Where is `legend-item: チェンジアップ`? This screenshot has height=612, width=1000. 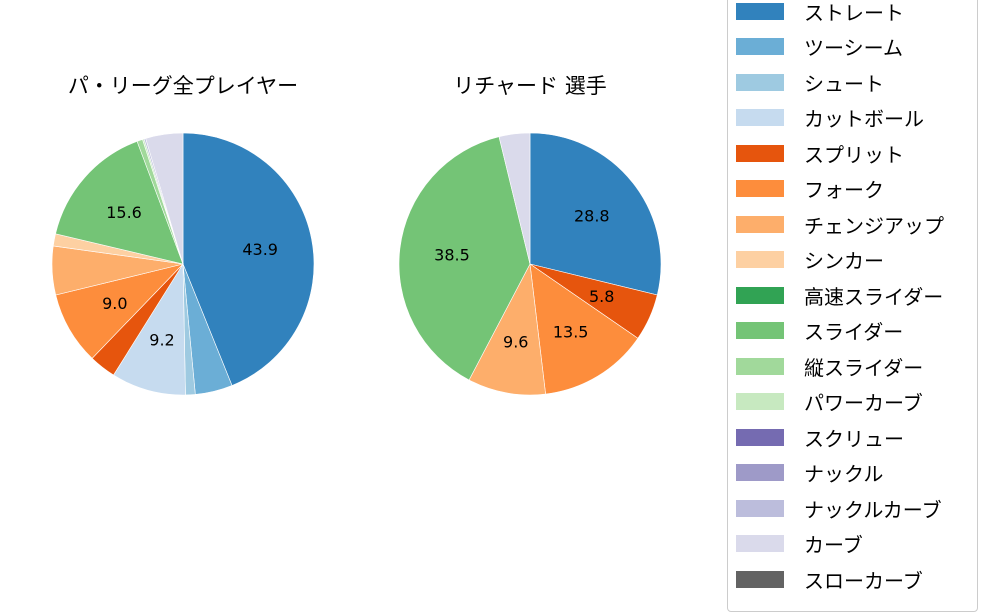 legend-item: チェンジアップ is located at coordinates (840, 225).